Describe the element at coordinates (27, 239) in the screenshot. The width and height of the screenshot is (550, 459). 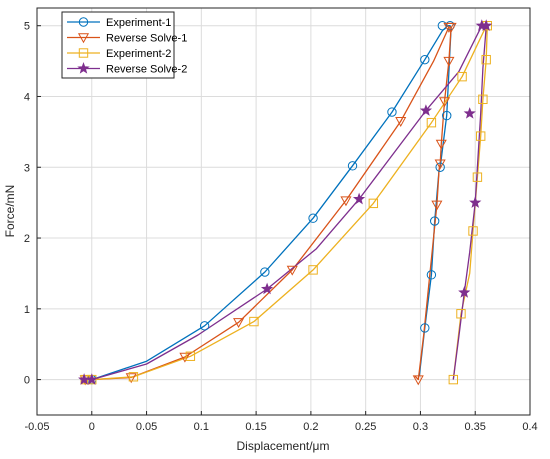
I see `y-tick-label: 2` at that location.